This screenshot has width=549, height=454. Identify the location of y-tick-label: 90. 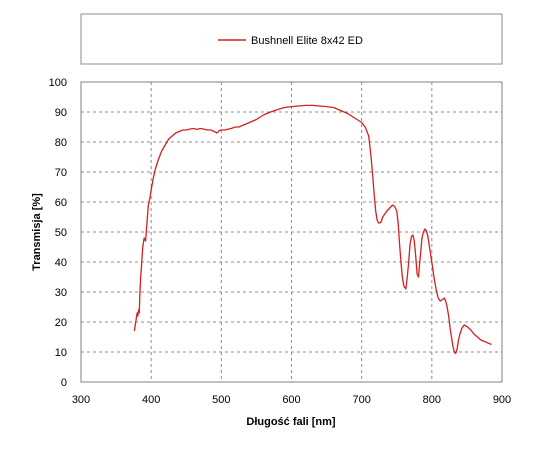
(61, 113).